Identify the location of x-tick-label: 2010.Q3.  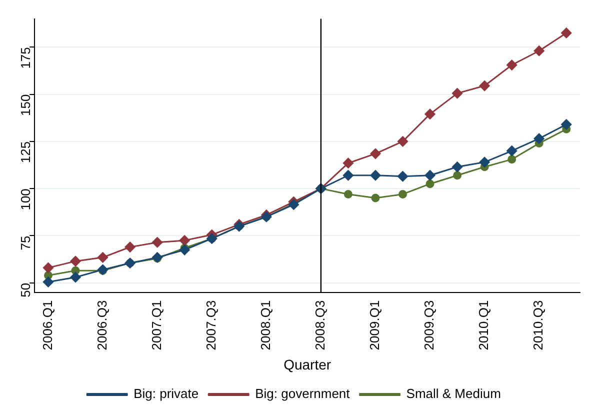
(538, 325).